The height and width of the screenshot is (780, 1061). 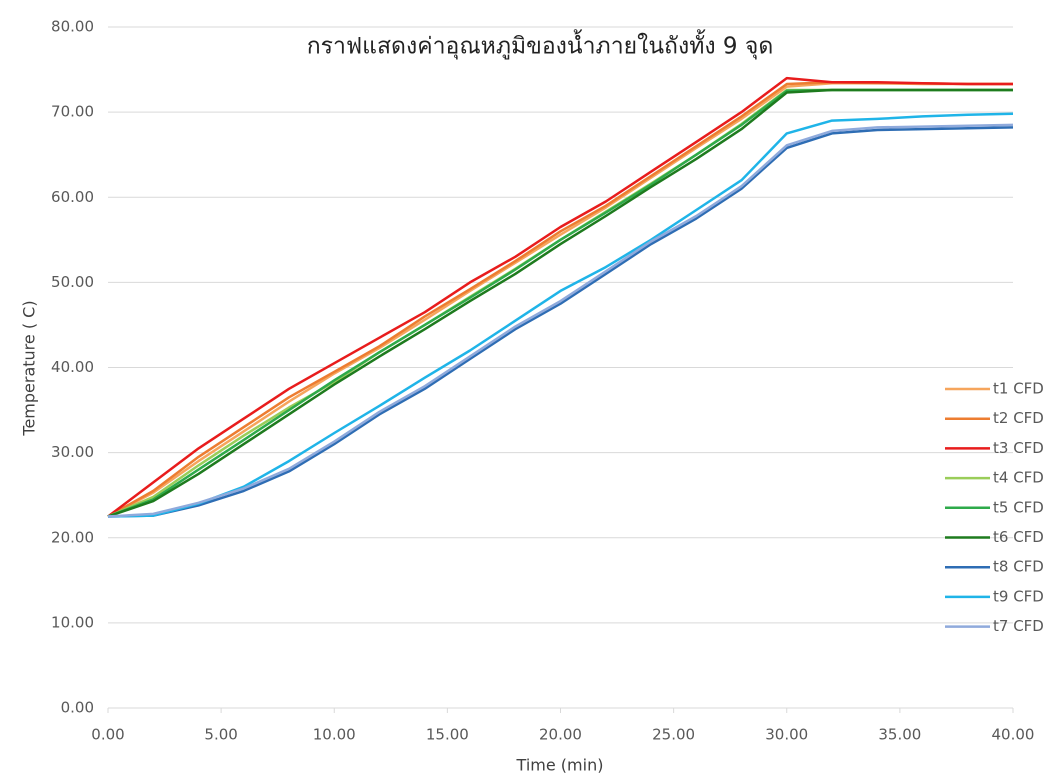 What do you see at coordinates (72, 197) in the screenshot?
I see `y-tick-label: 60.00` at bounding box center [72, 197].